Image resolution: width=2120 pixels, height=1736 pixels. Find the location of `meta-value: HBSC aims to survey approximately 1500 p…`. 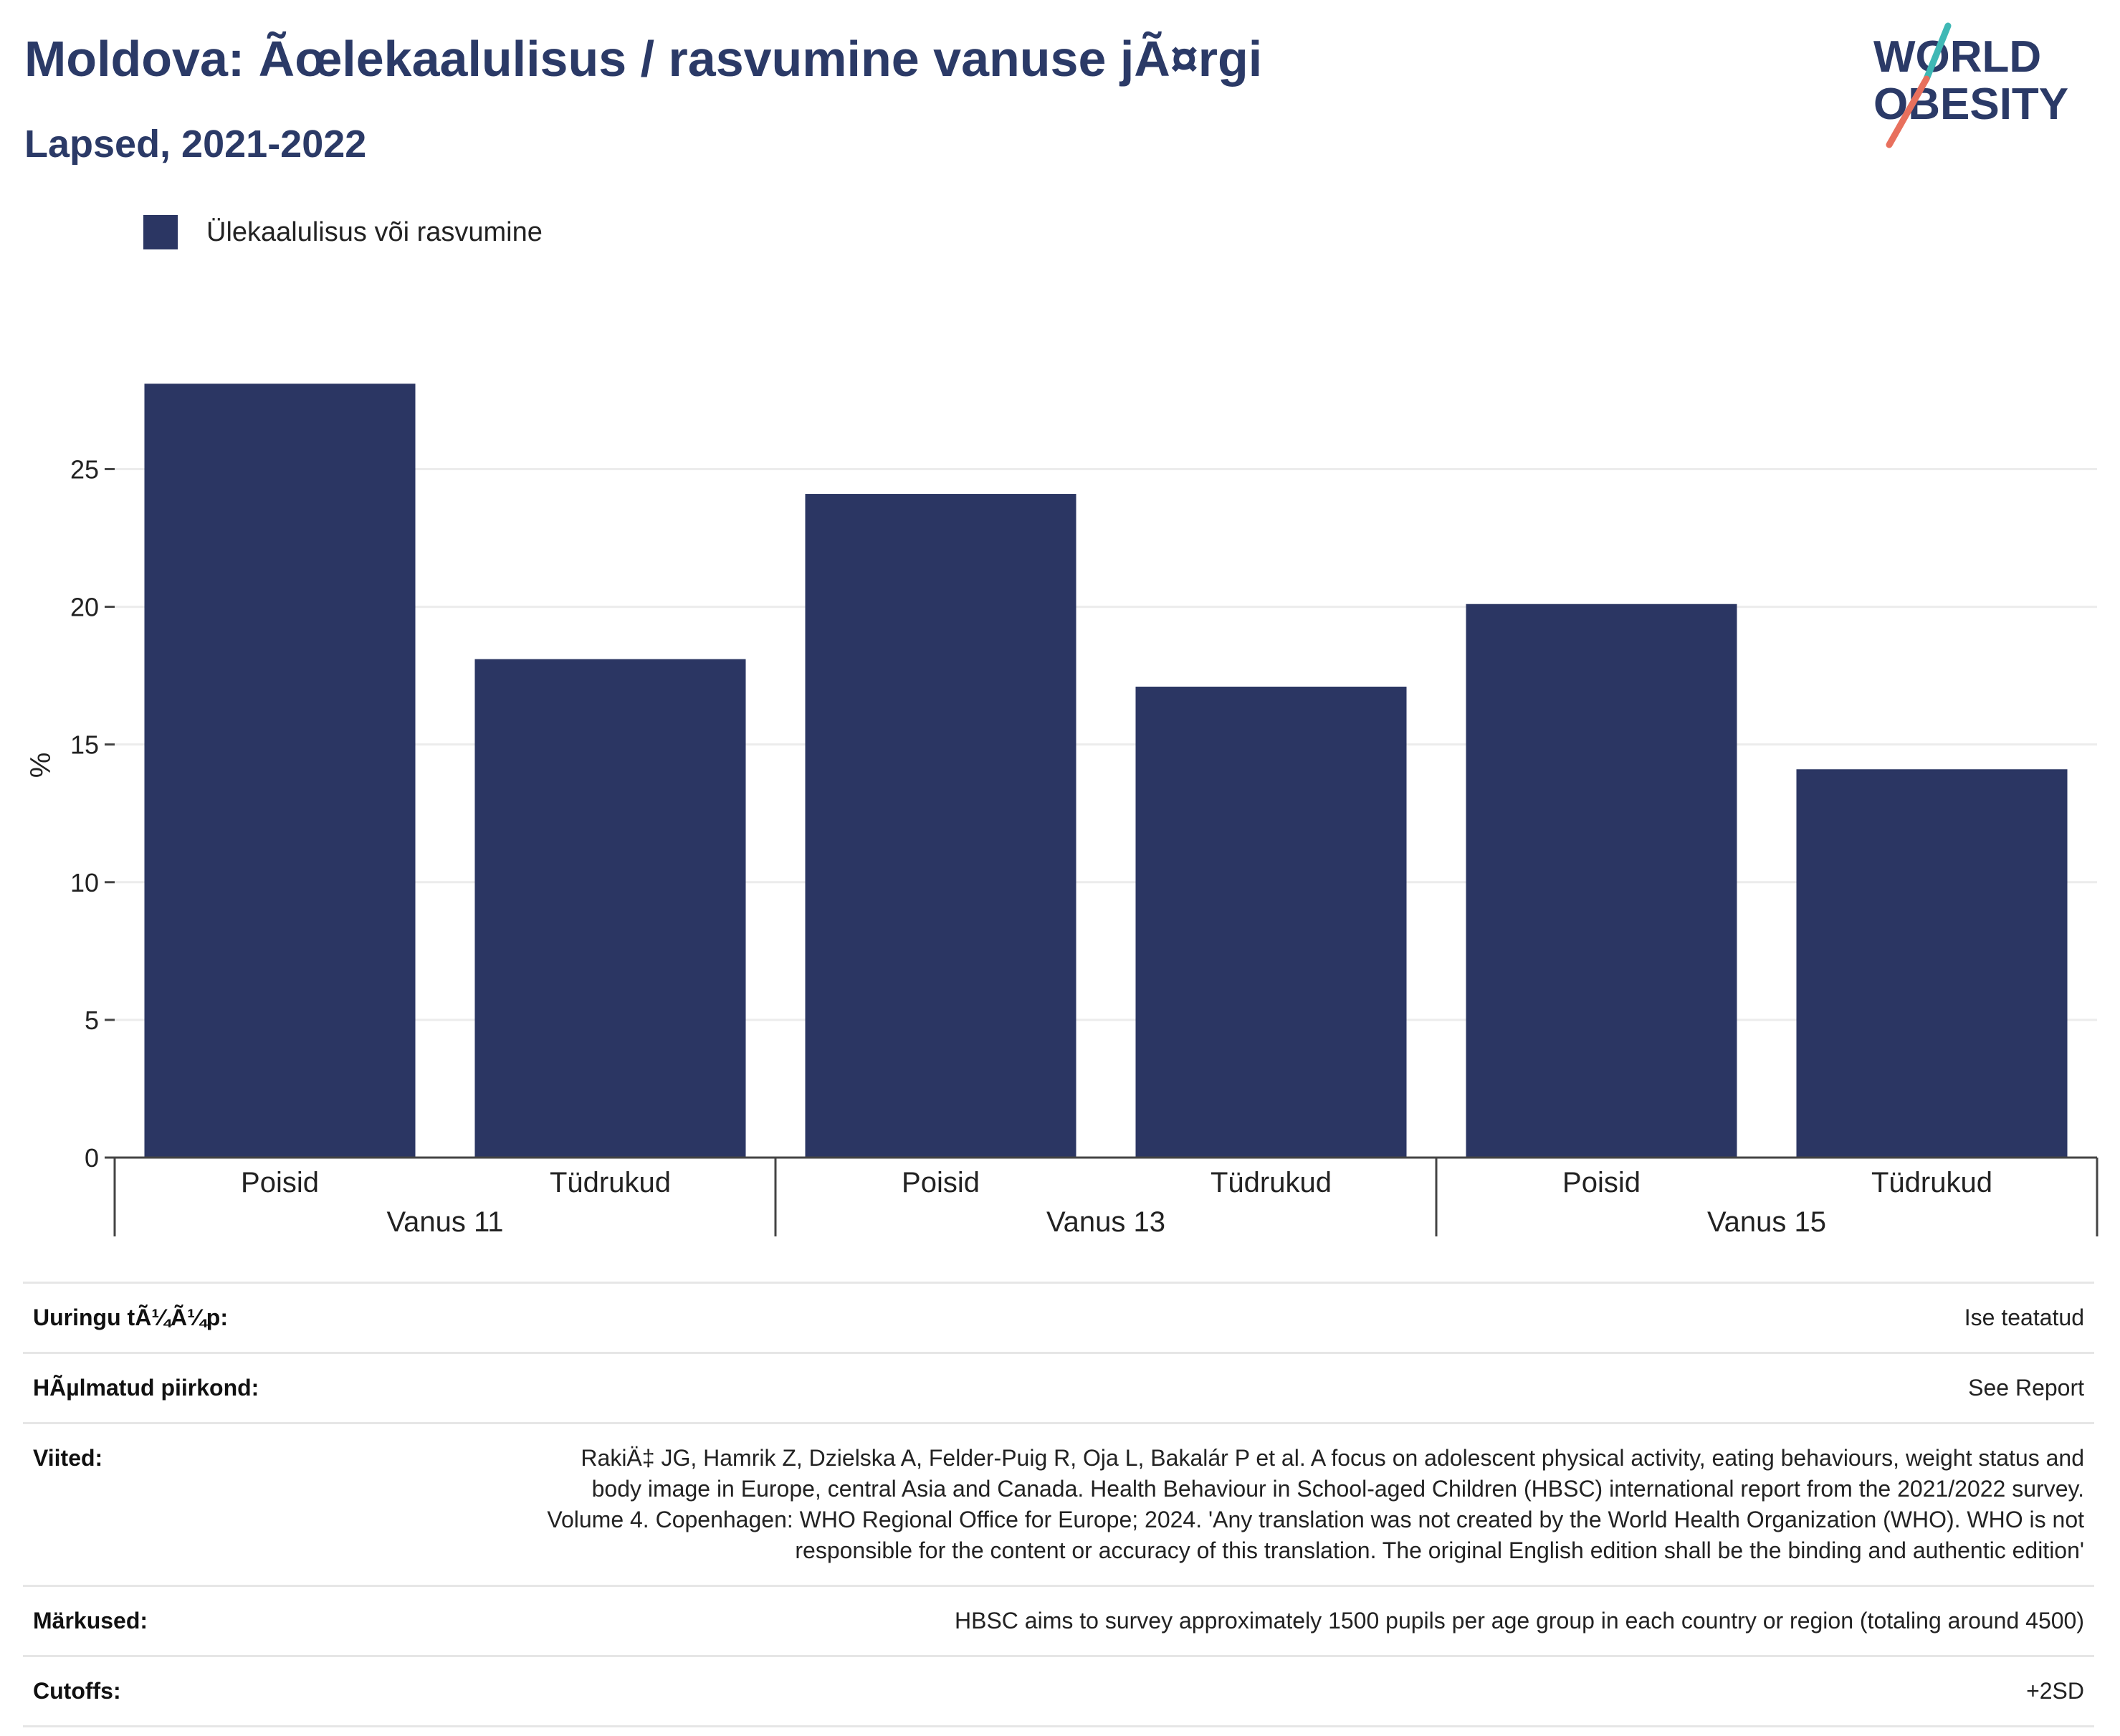

meta-value: HBSC aims to survey approximately 1500 p… is located at coordinates (1520, 1621).